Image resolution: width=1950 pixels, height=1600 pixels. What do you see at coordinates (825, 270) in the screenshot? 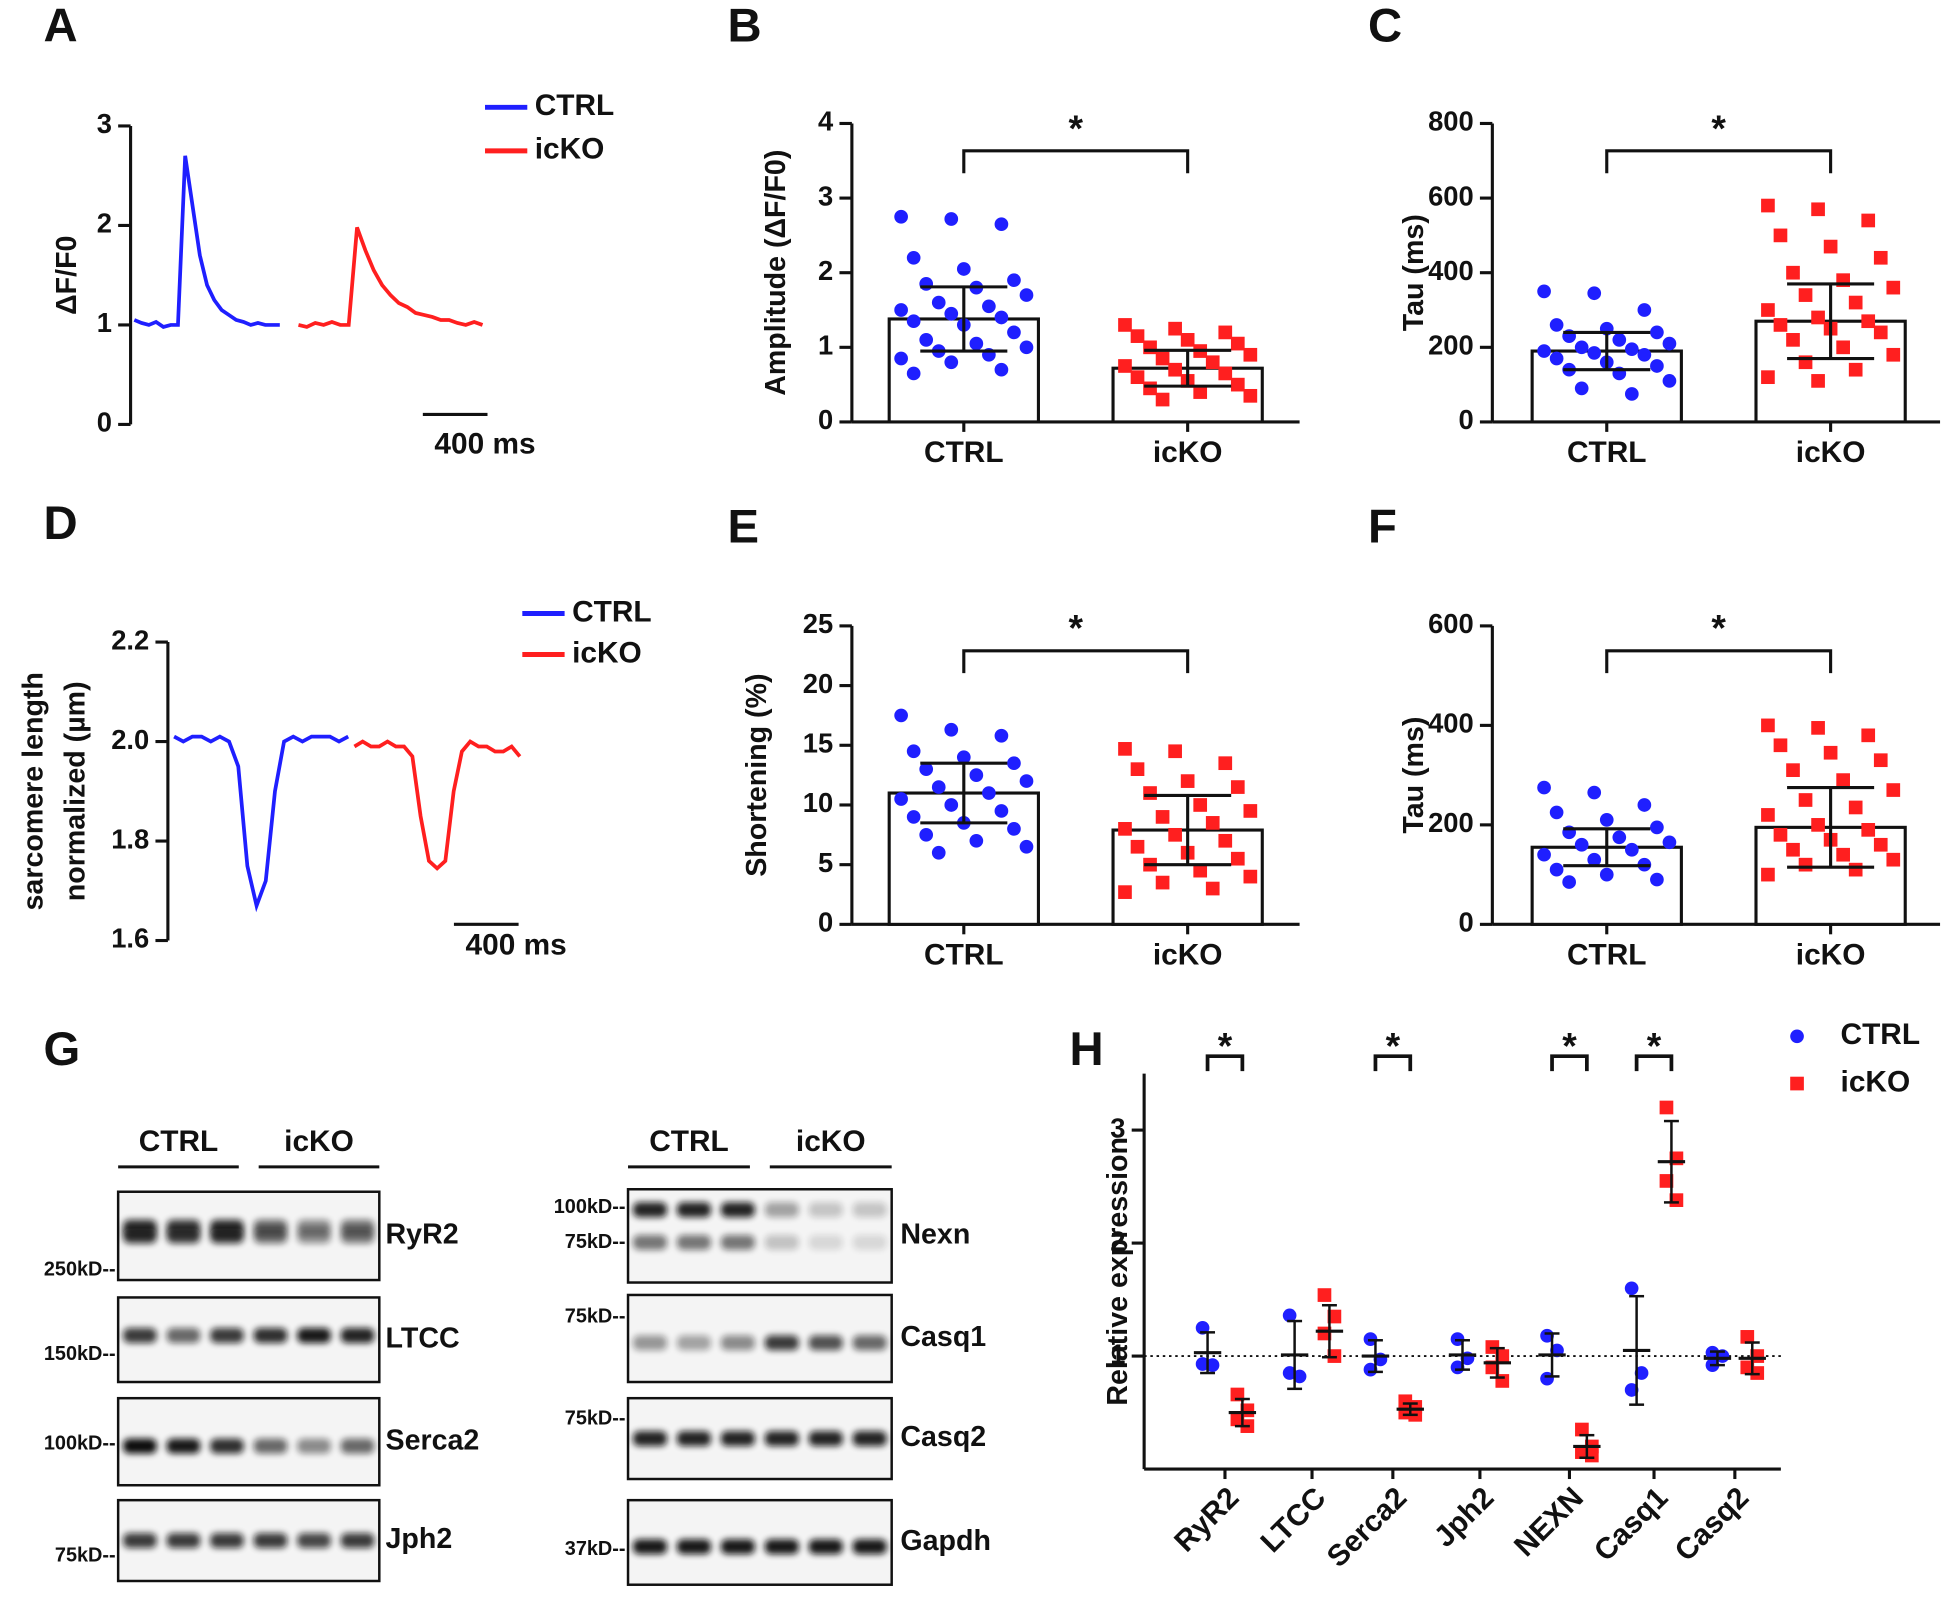
I see `y-tick-label: 2` at bounding box center [825, 270].